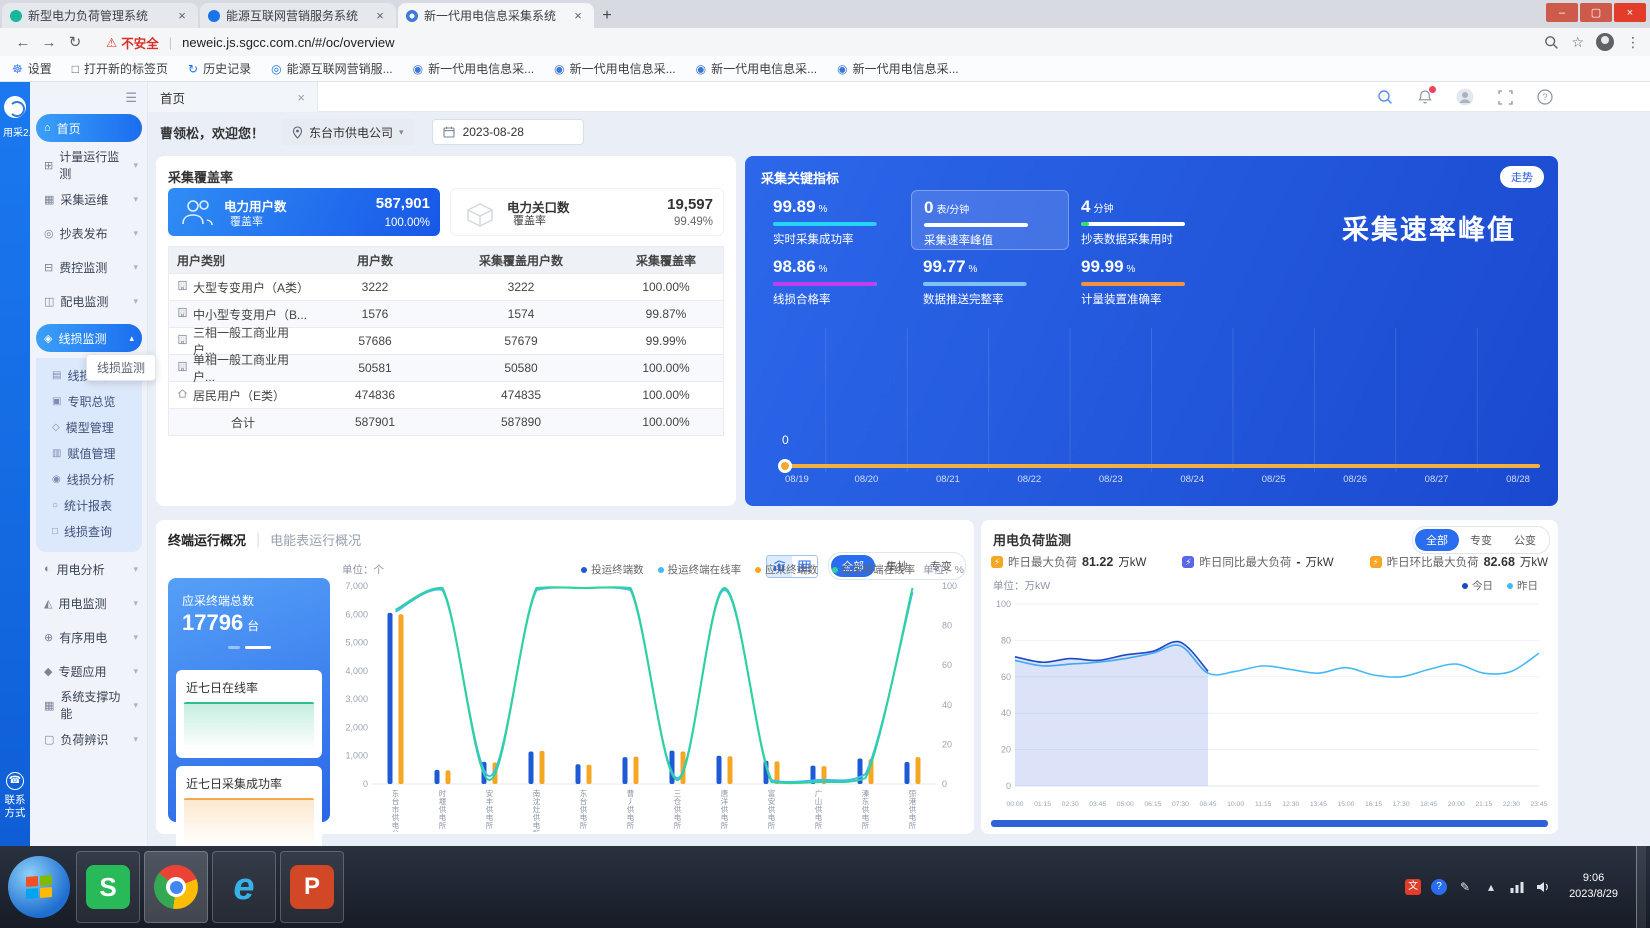  What do you see at coordinates (100, 15) in the screenshot?
I see `browser-tab: 新型电力负荷管理系统 ×` at bounding box center [100, 15].